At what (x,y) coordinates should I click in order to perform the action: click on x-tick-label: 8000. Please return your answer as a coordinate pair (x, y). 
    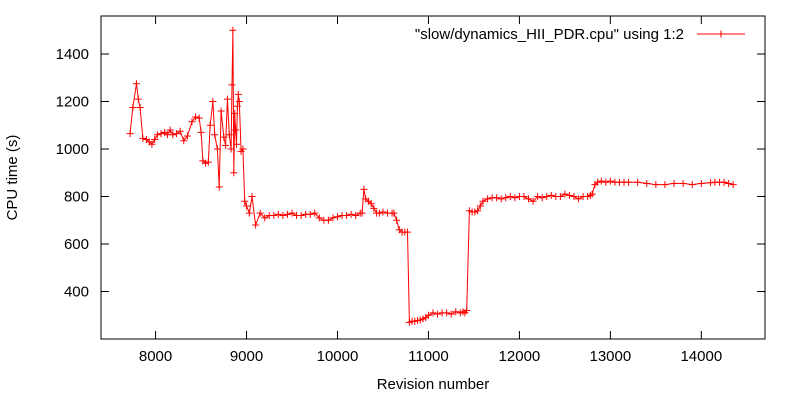
    Looking at the image, I should click on (155, 356).